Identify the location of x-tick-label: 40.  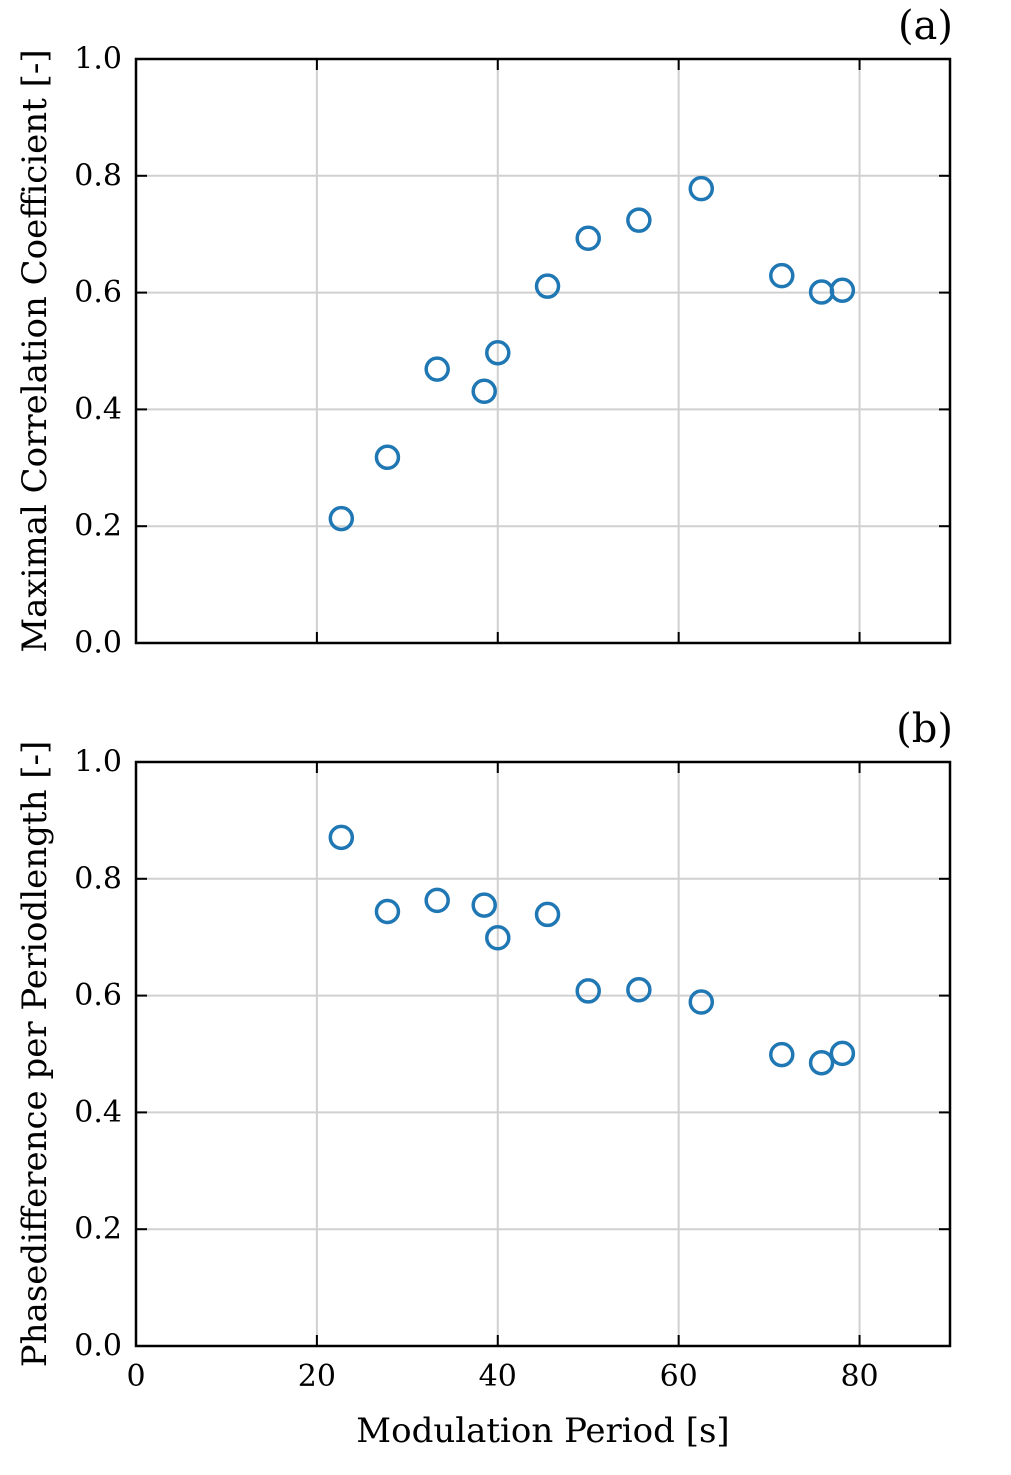
(498, 1376).